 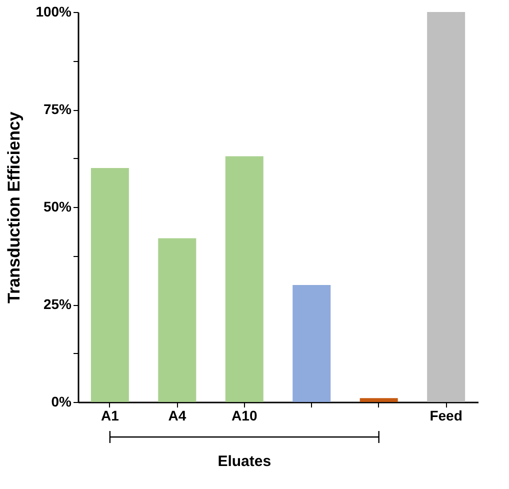 I want to click on text: Eluates, so click(x=245, y=461).